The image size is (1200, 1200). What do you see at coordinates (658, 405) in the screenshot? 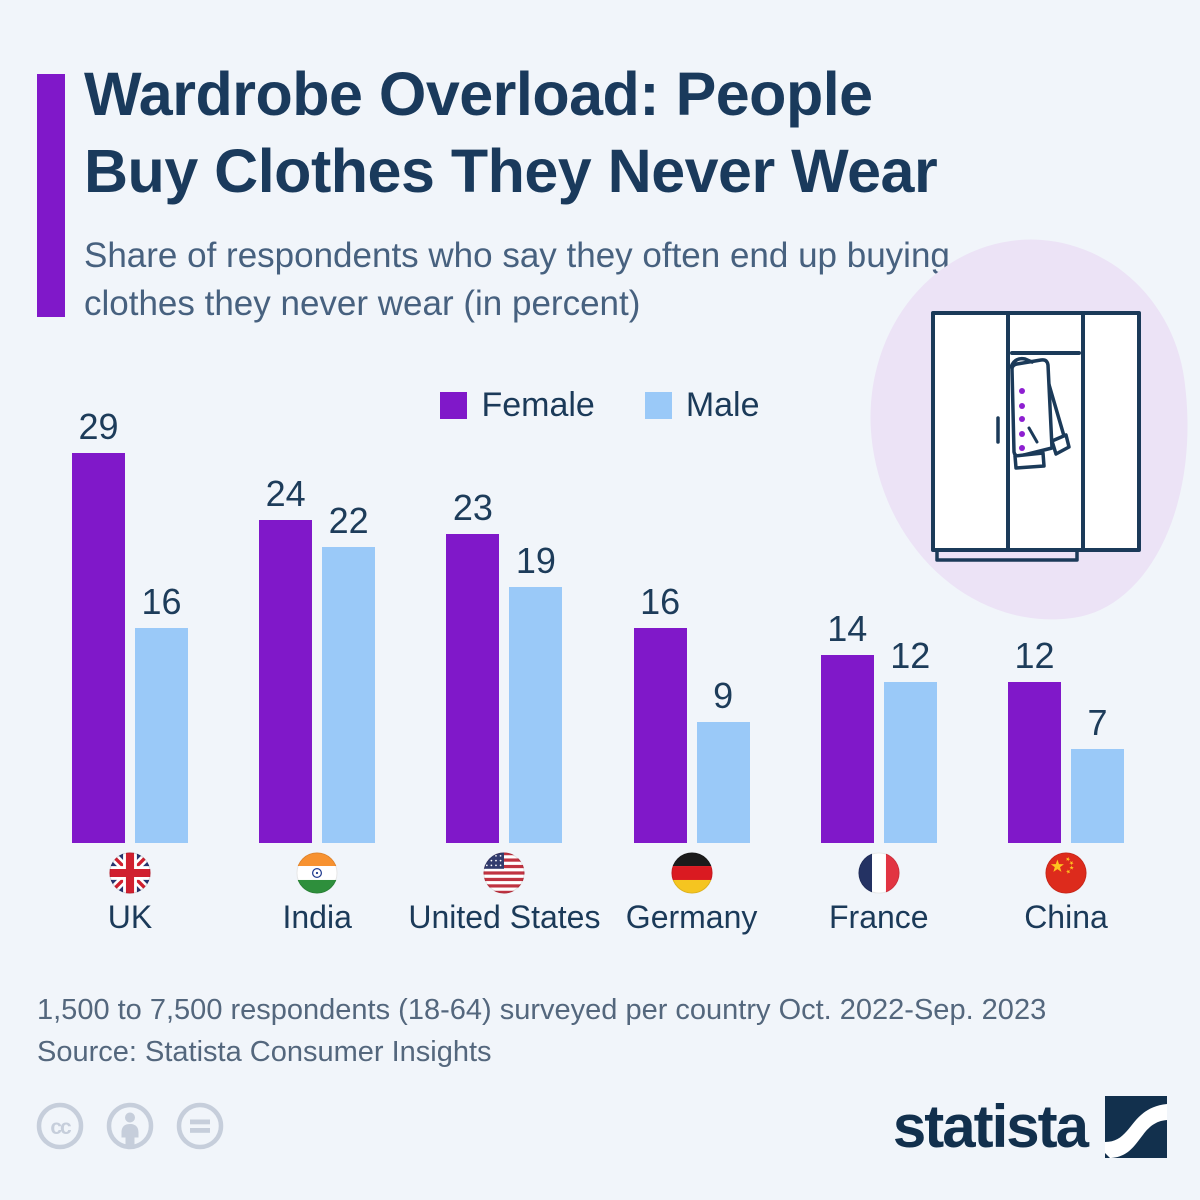
I see `legend-swatch-male` at bounding box center [658, 405].